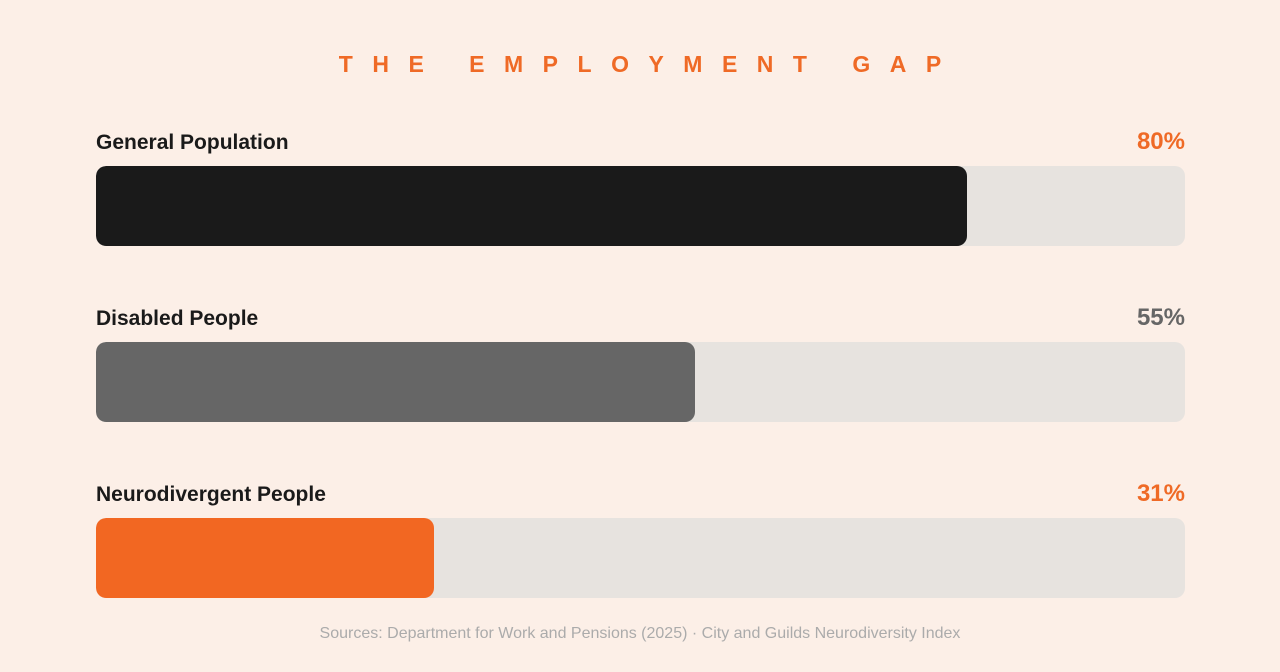 The image size is (1280, 672). What do you see at coordinates (1160, 493) in the screenshot?
I see `bar-value-label: 31%` at bounding box center [1160, 493].